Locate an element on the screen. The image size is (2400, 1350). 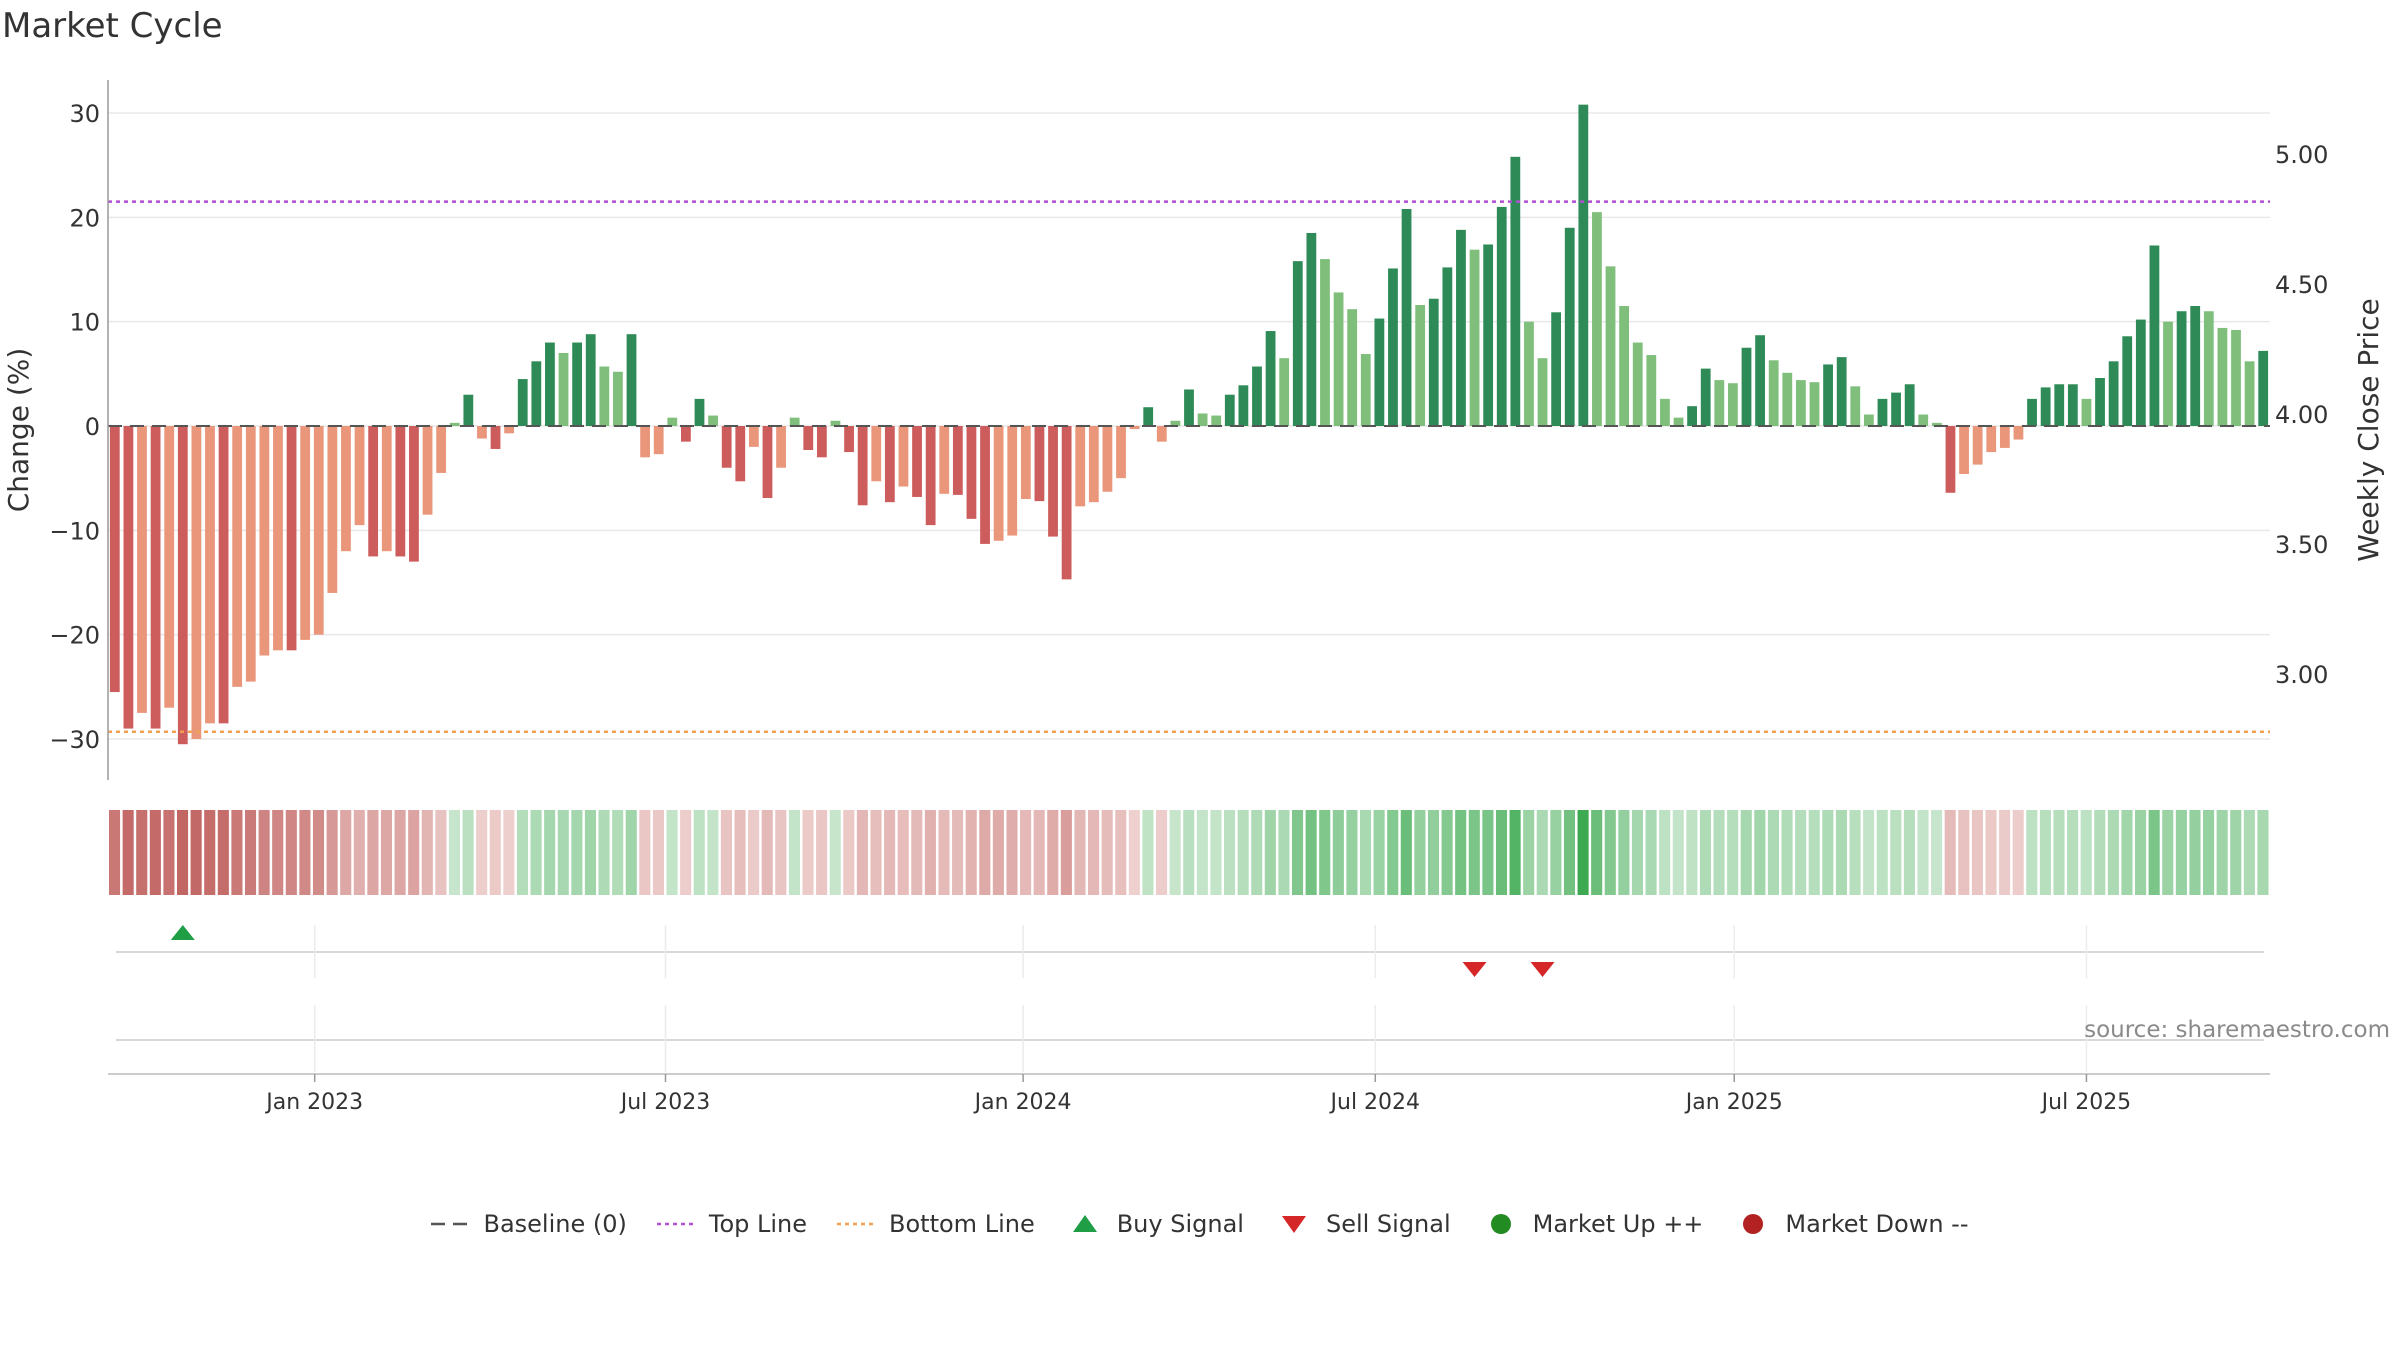
legend-item-market-up: Market Up ++ is located at coordinates (1592, 1224).